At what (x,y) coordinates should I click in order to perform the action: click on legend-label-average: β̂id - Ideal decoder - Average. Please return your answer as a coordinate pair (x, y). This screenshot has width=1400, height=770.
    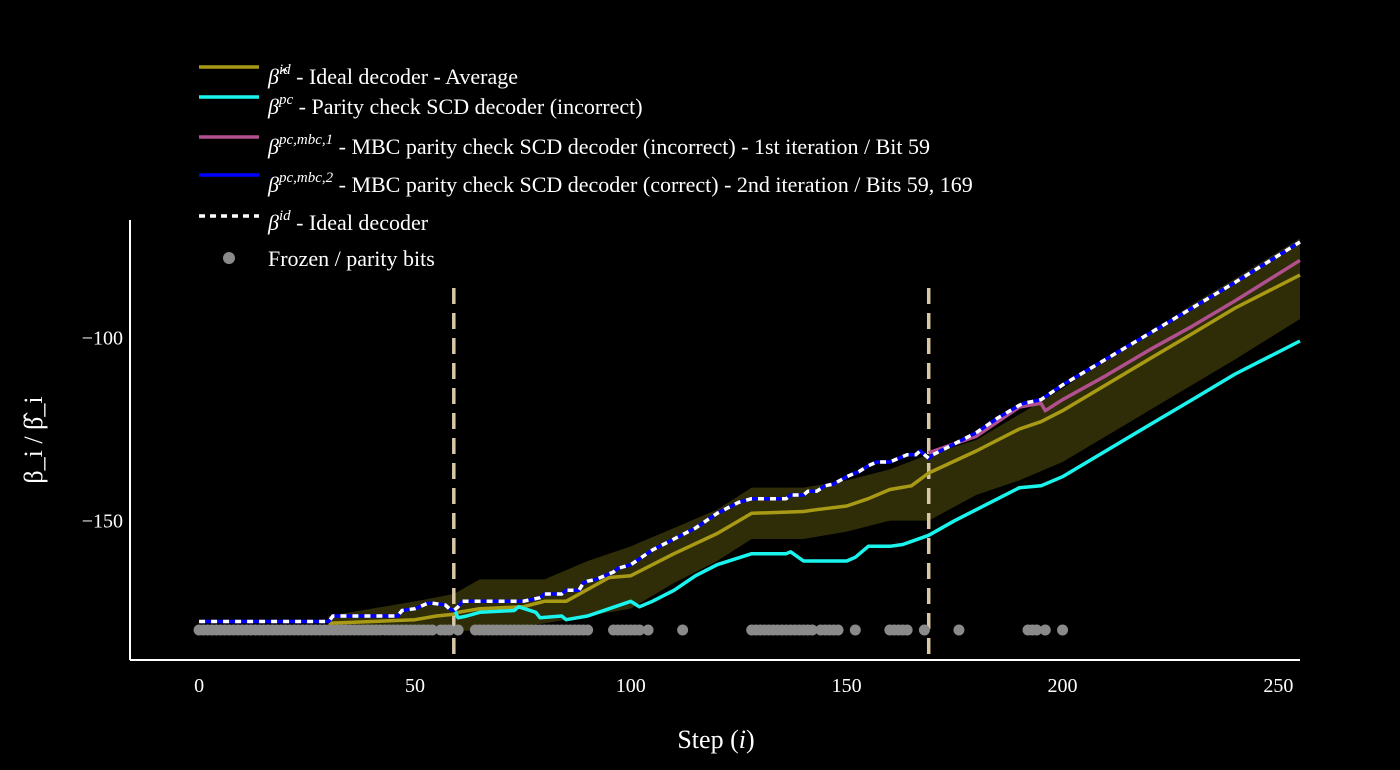
    Looking at the image, I should click on (392, 75).